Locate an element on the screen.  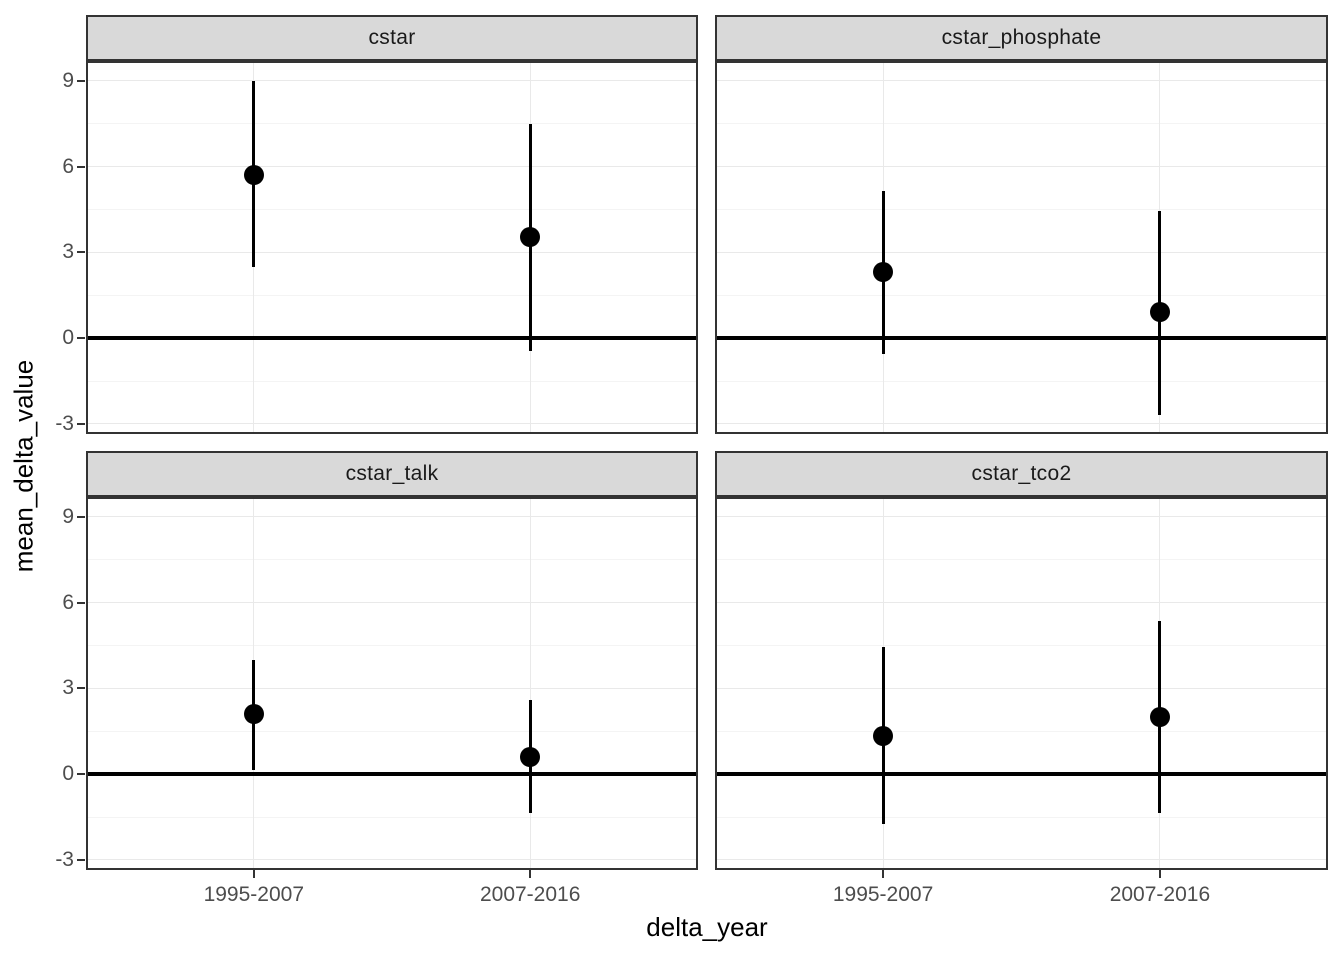
facet-strip-cstar-tco2: cstar_tco2 is located at coordinates (1021, 474).